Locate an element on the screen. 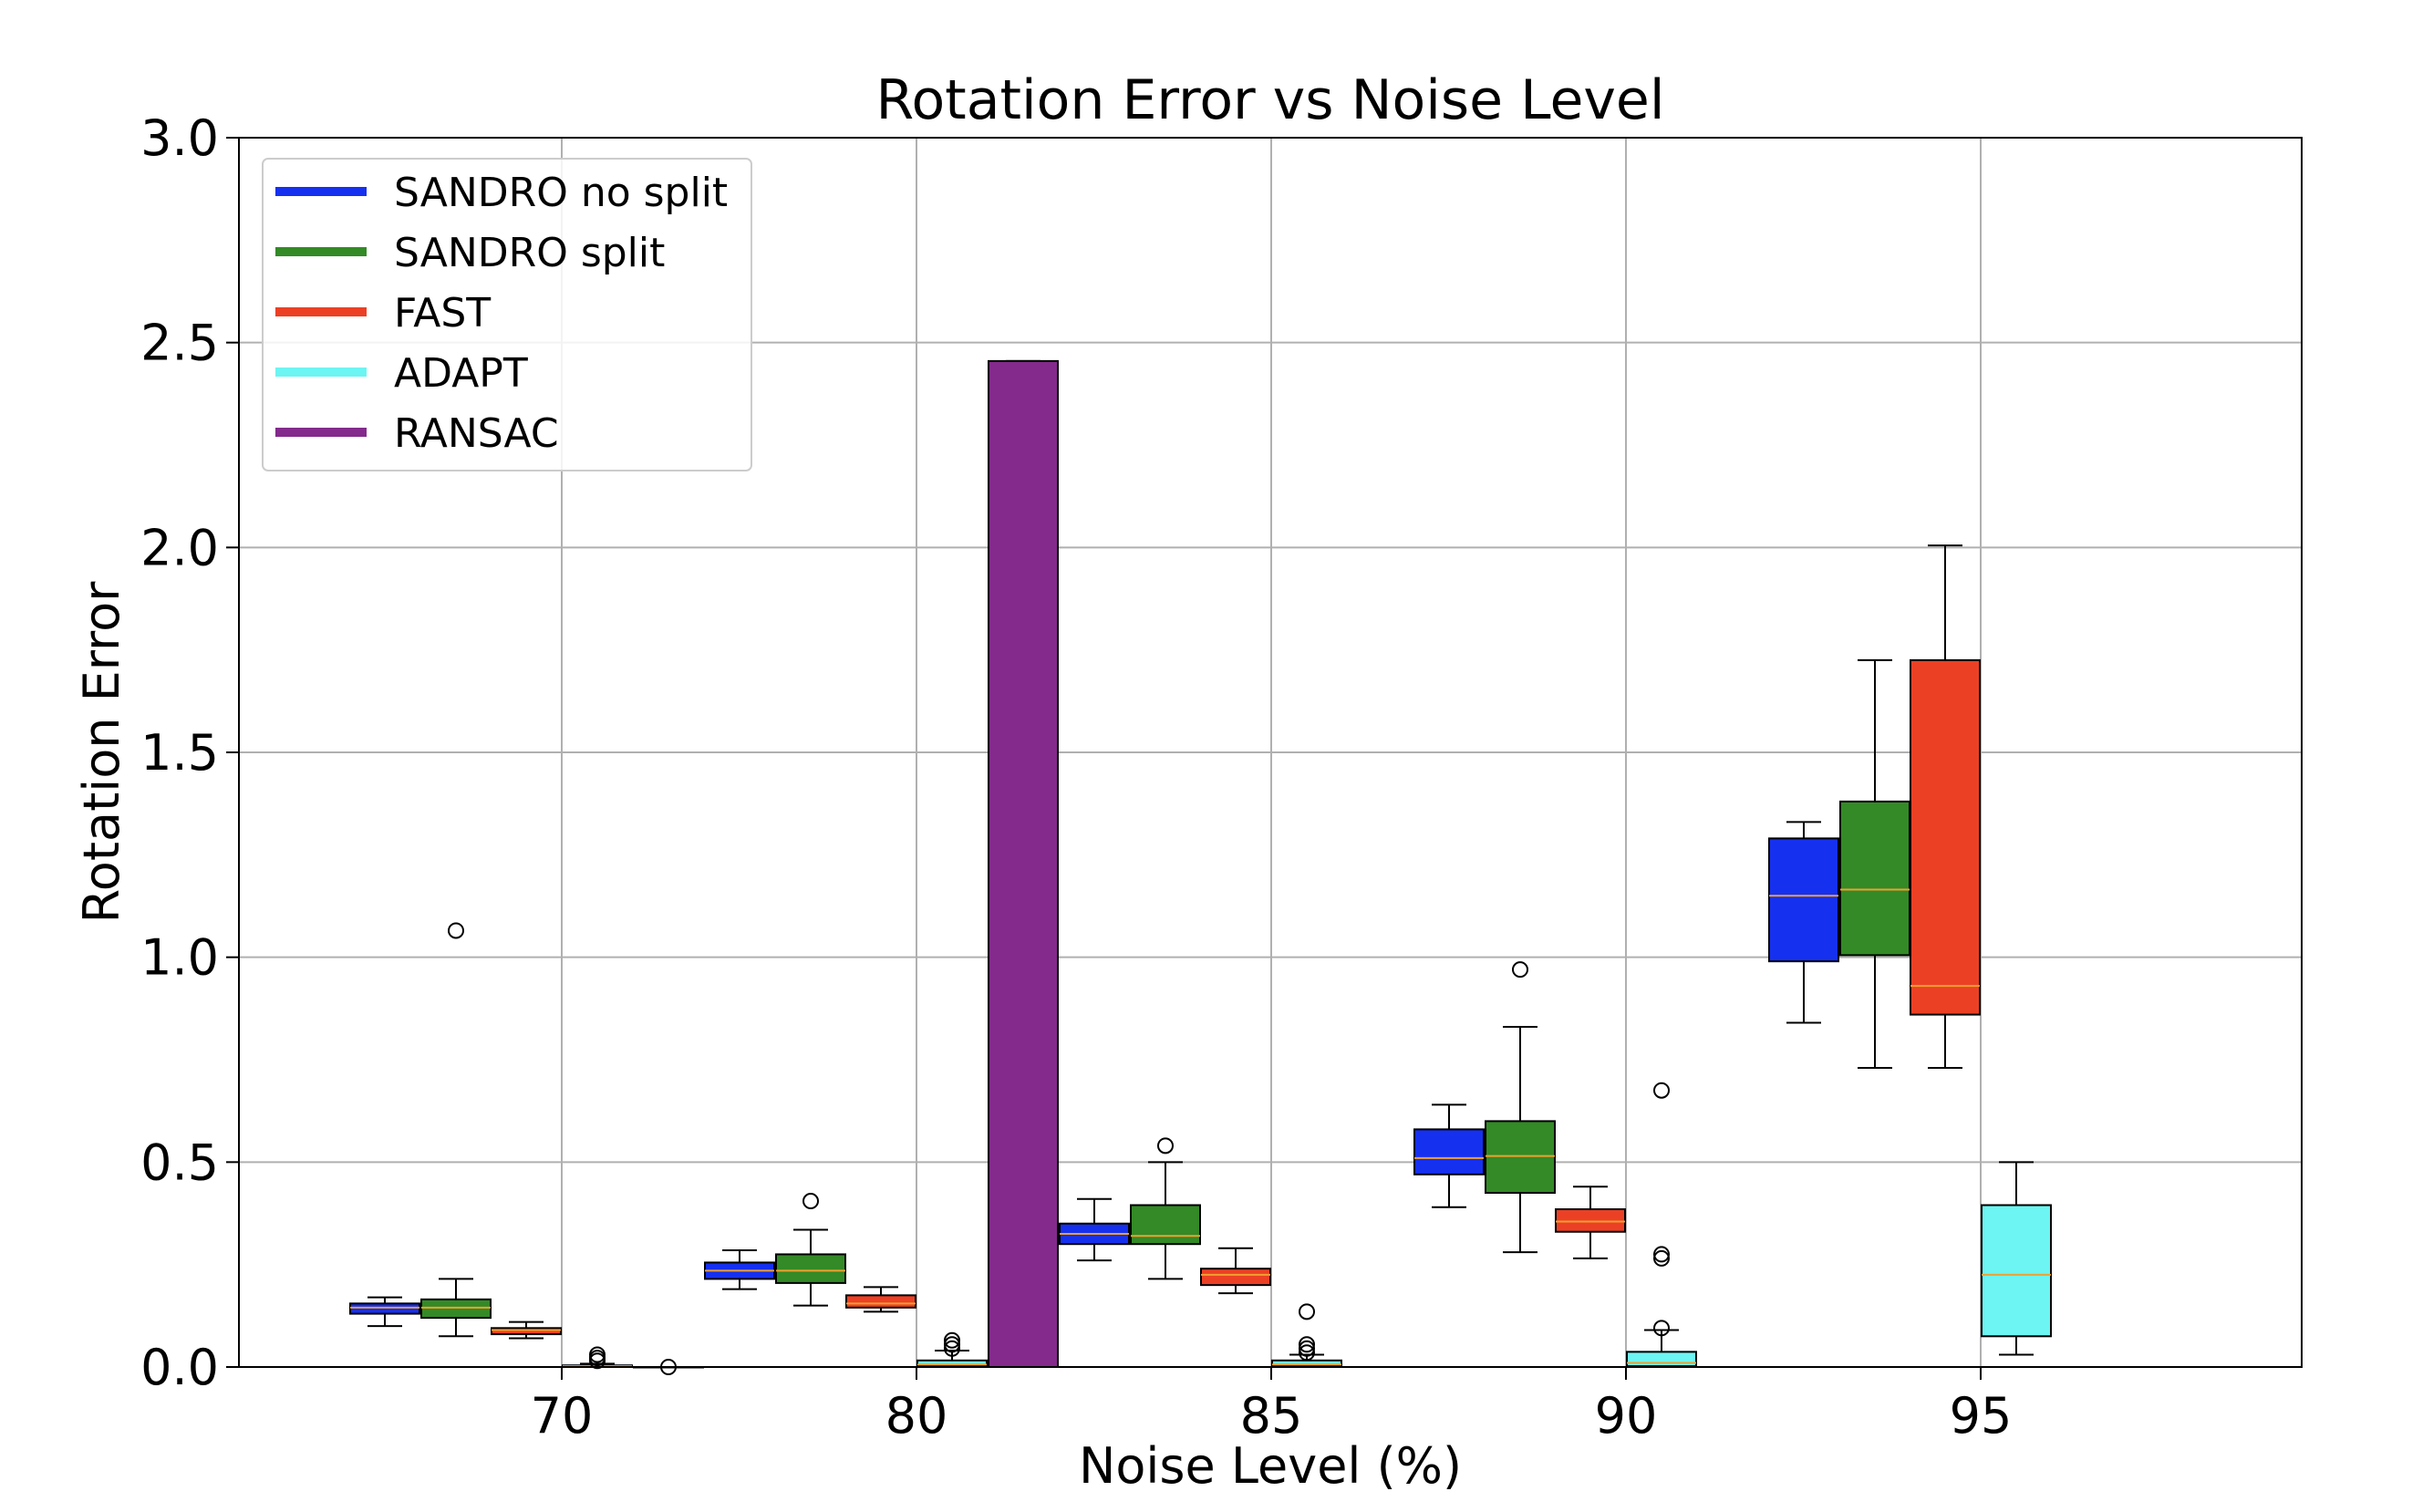 The image size is (2433, 1512). legend-label: RANSAC is located at coordinates (477, 433).